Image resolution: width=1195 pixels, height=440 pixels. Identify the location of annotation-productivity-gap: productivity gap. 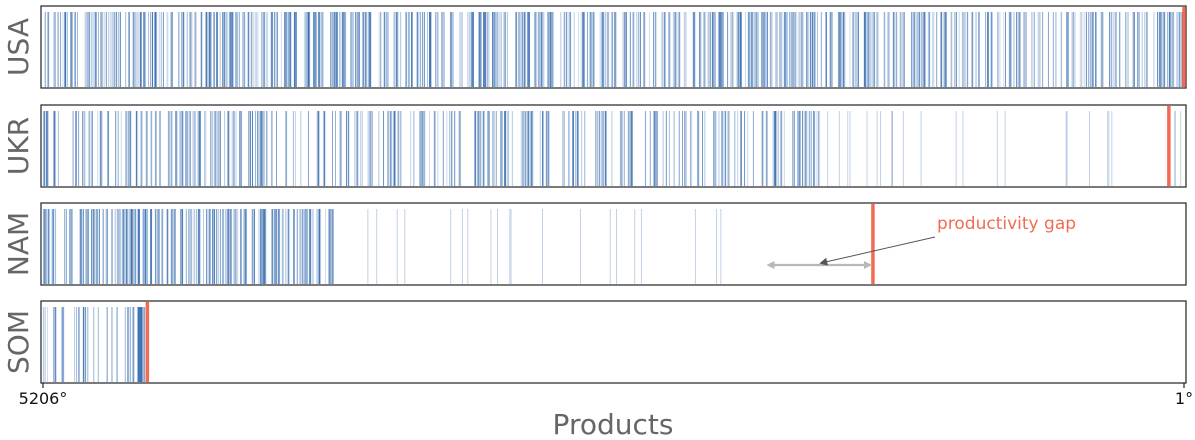
(921, 241).